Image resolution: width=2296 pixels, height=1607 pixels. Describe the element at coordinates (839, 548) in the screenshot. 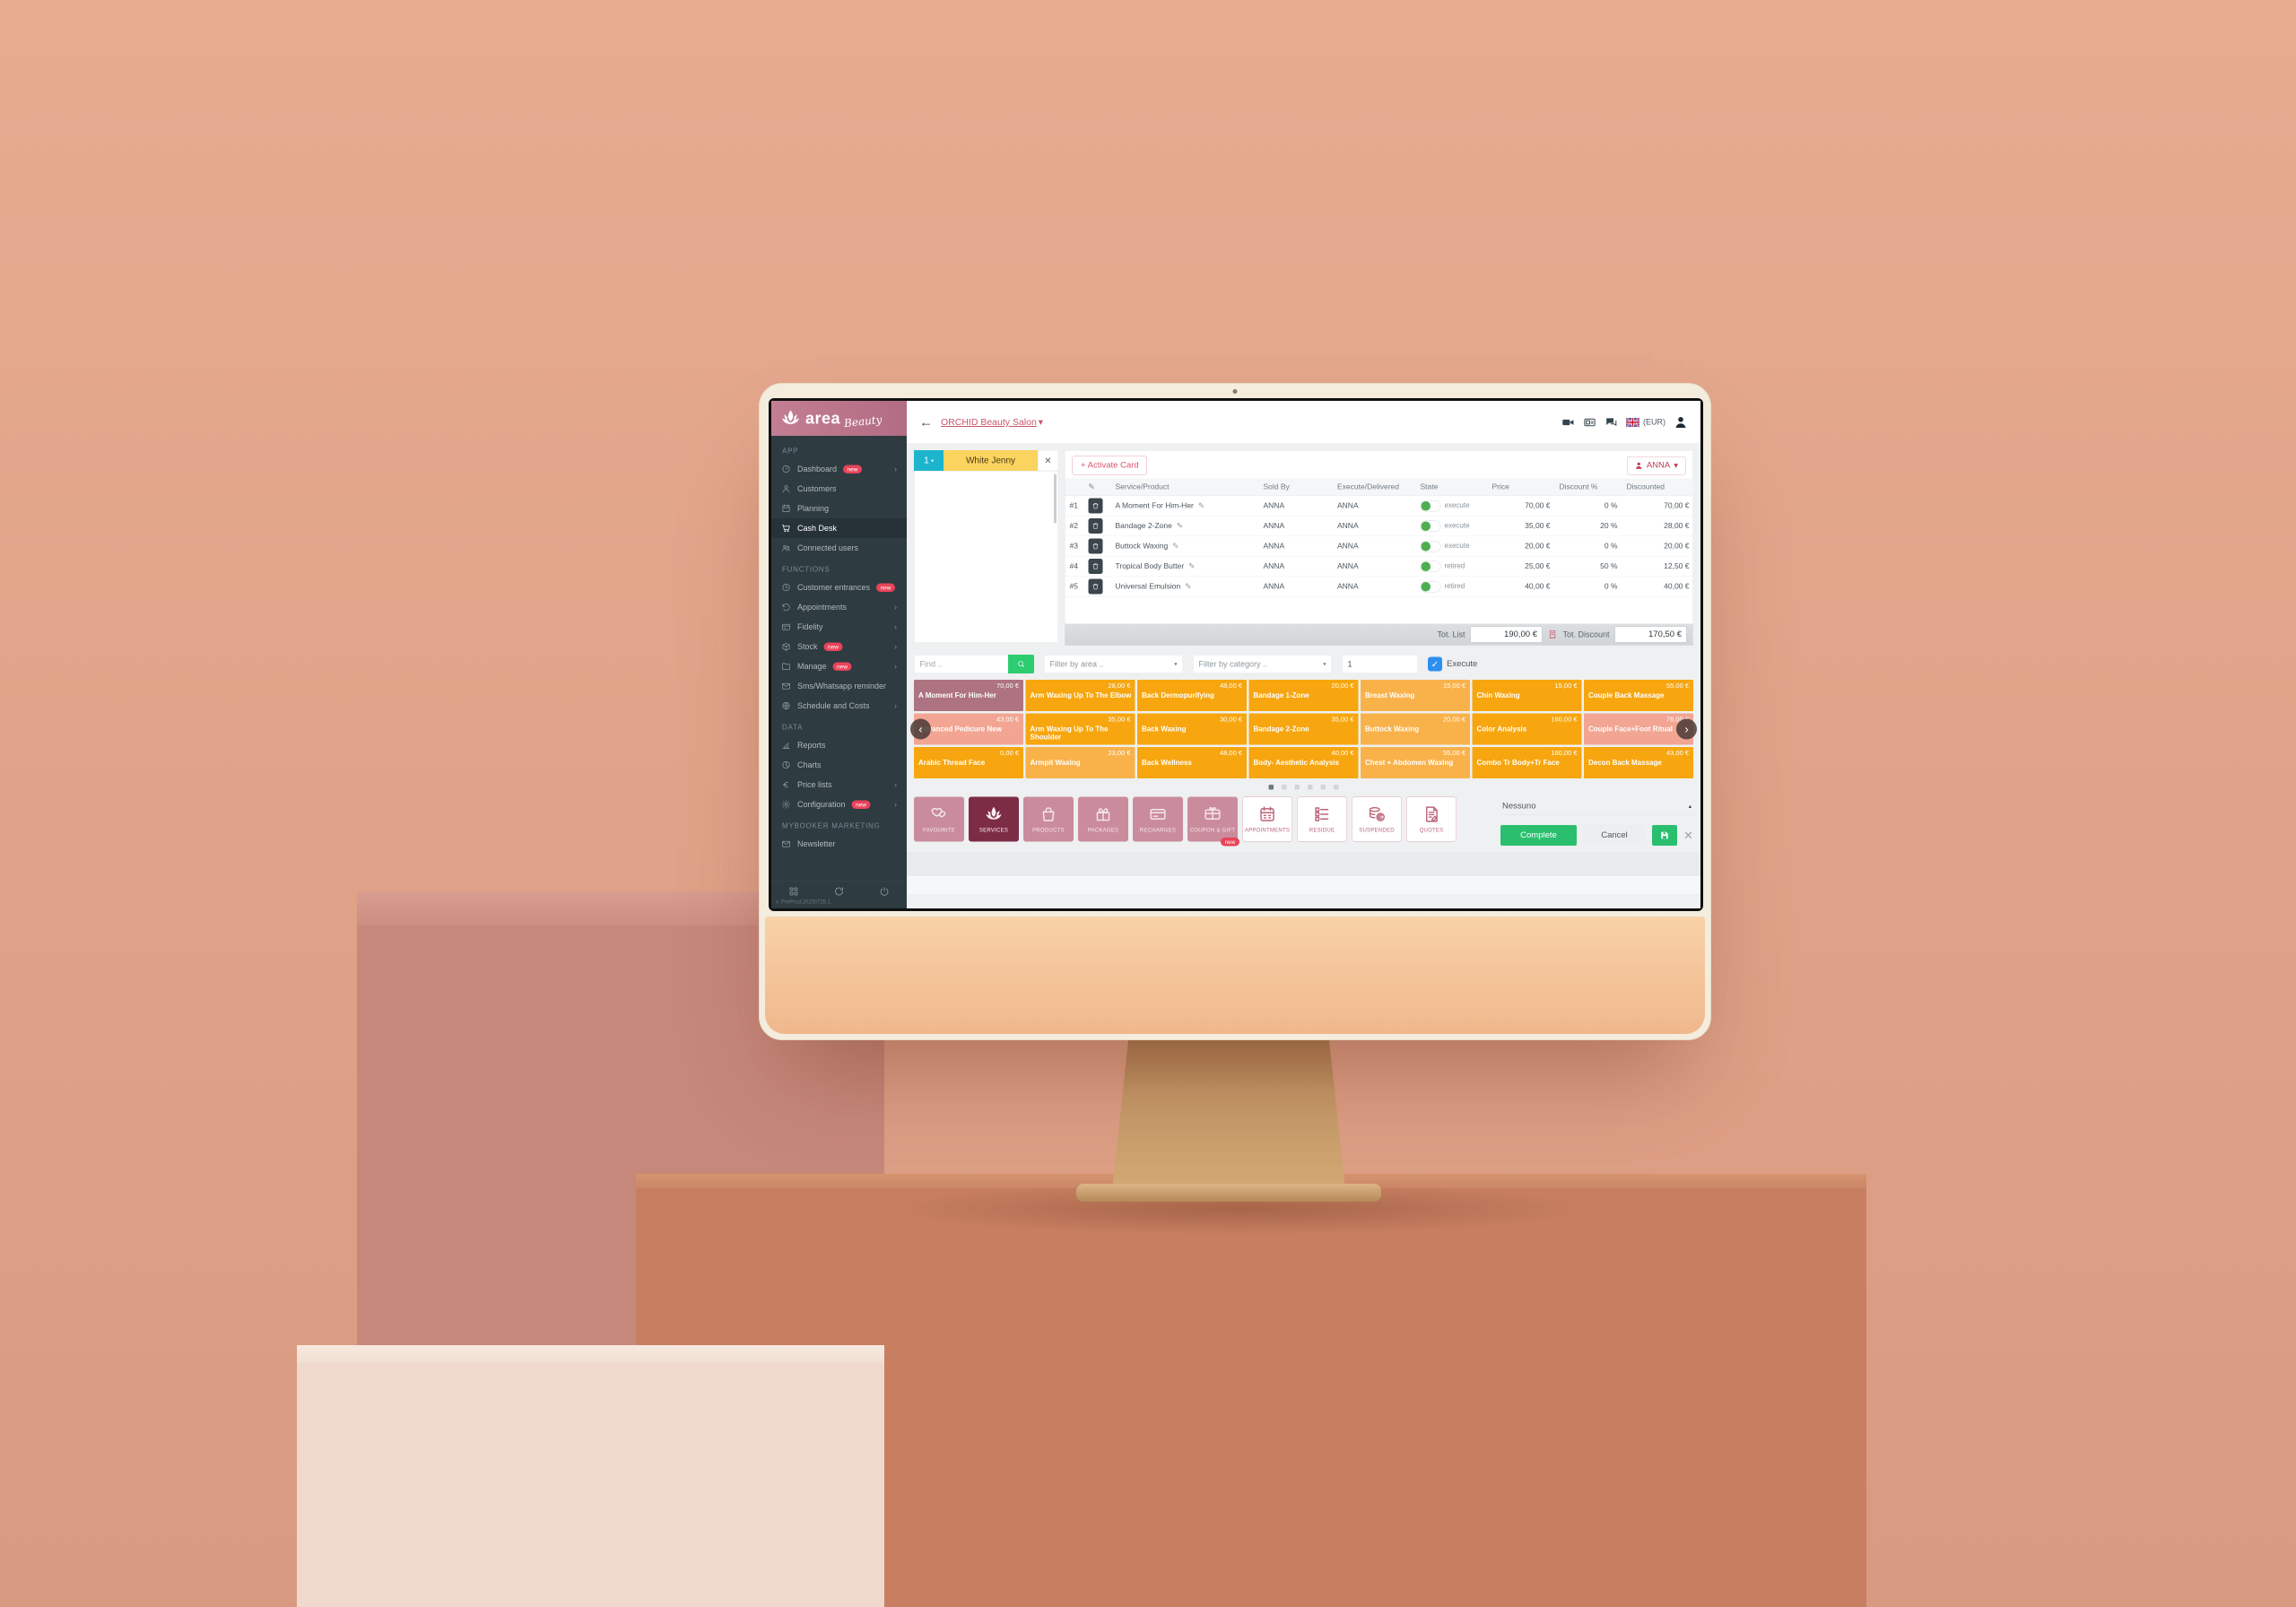

I see `sidebar-item-connected-users: Connected users` at that location.